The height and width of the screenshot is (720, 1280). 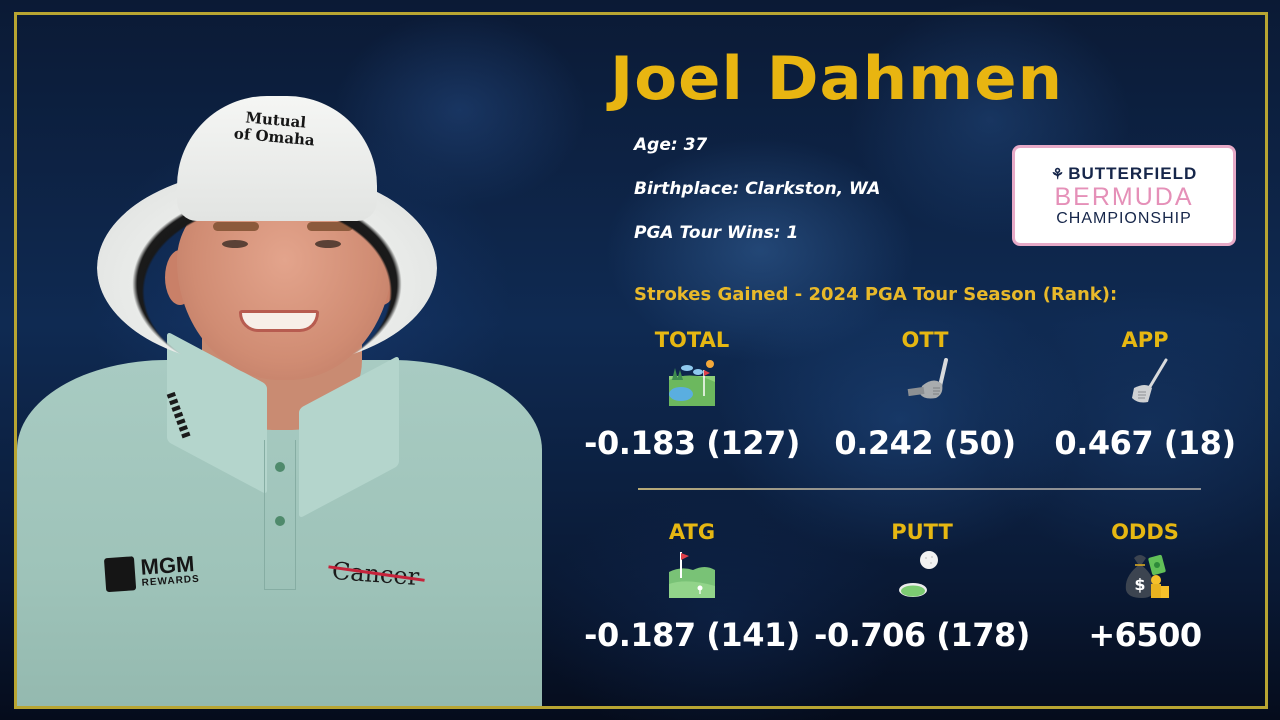 What do you see at coordinates (692, 340) in the screenshot?
I see `stat-label: TOTAL` at bounding box center [692, 340].